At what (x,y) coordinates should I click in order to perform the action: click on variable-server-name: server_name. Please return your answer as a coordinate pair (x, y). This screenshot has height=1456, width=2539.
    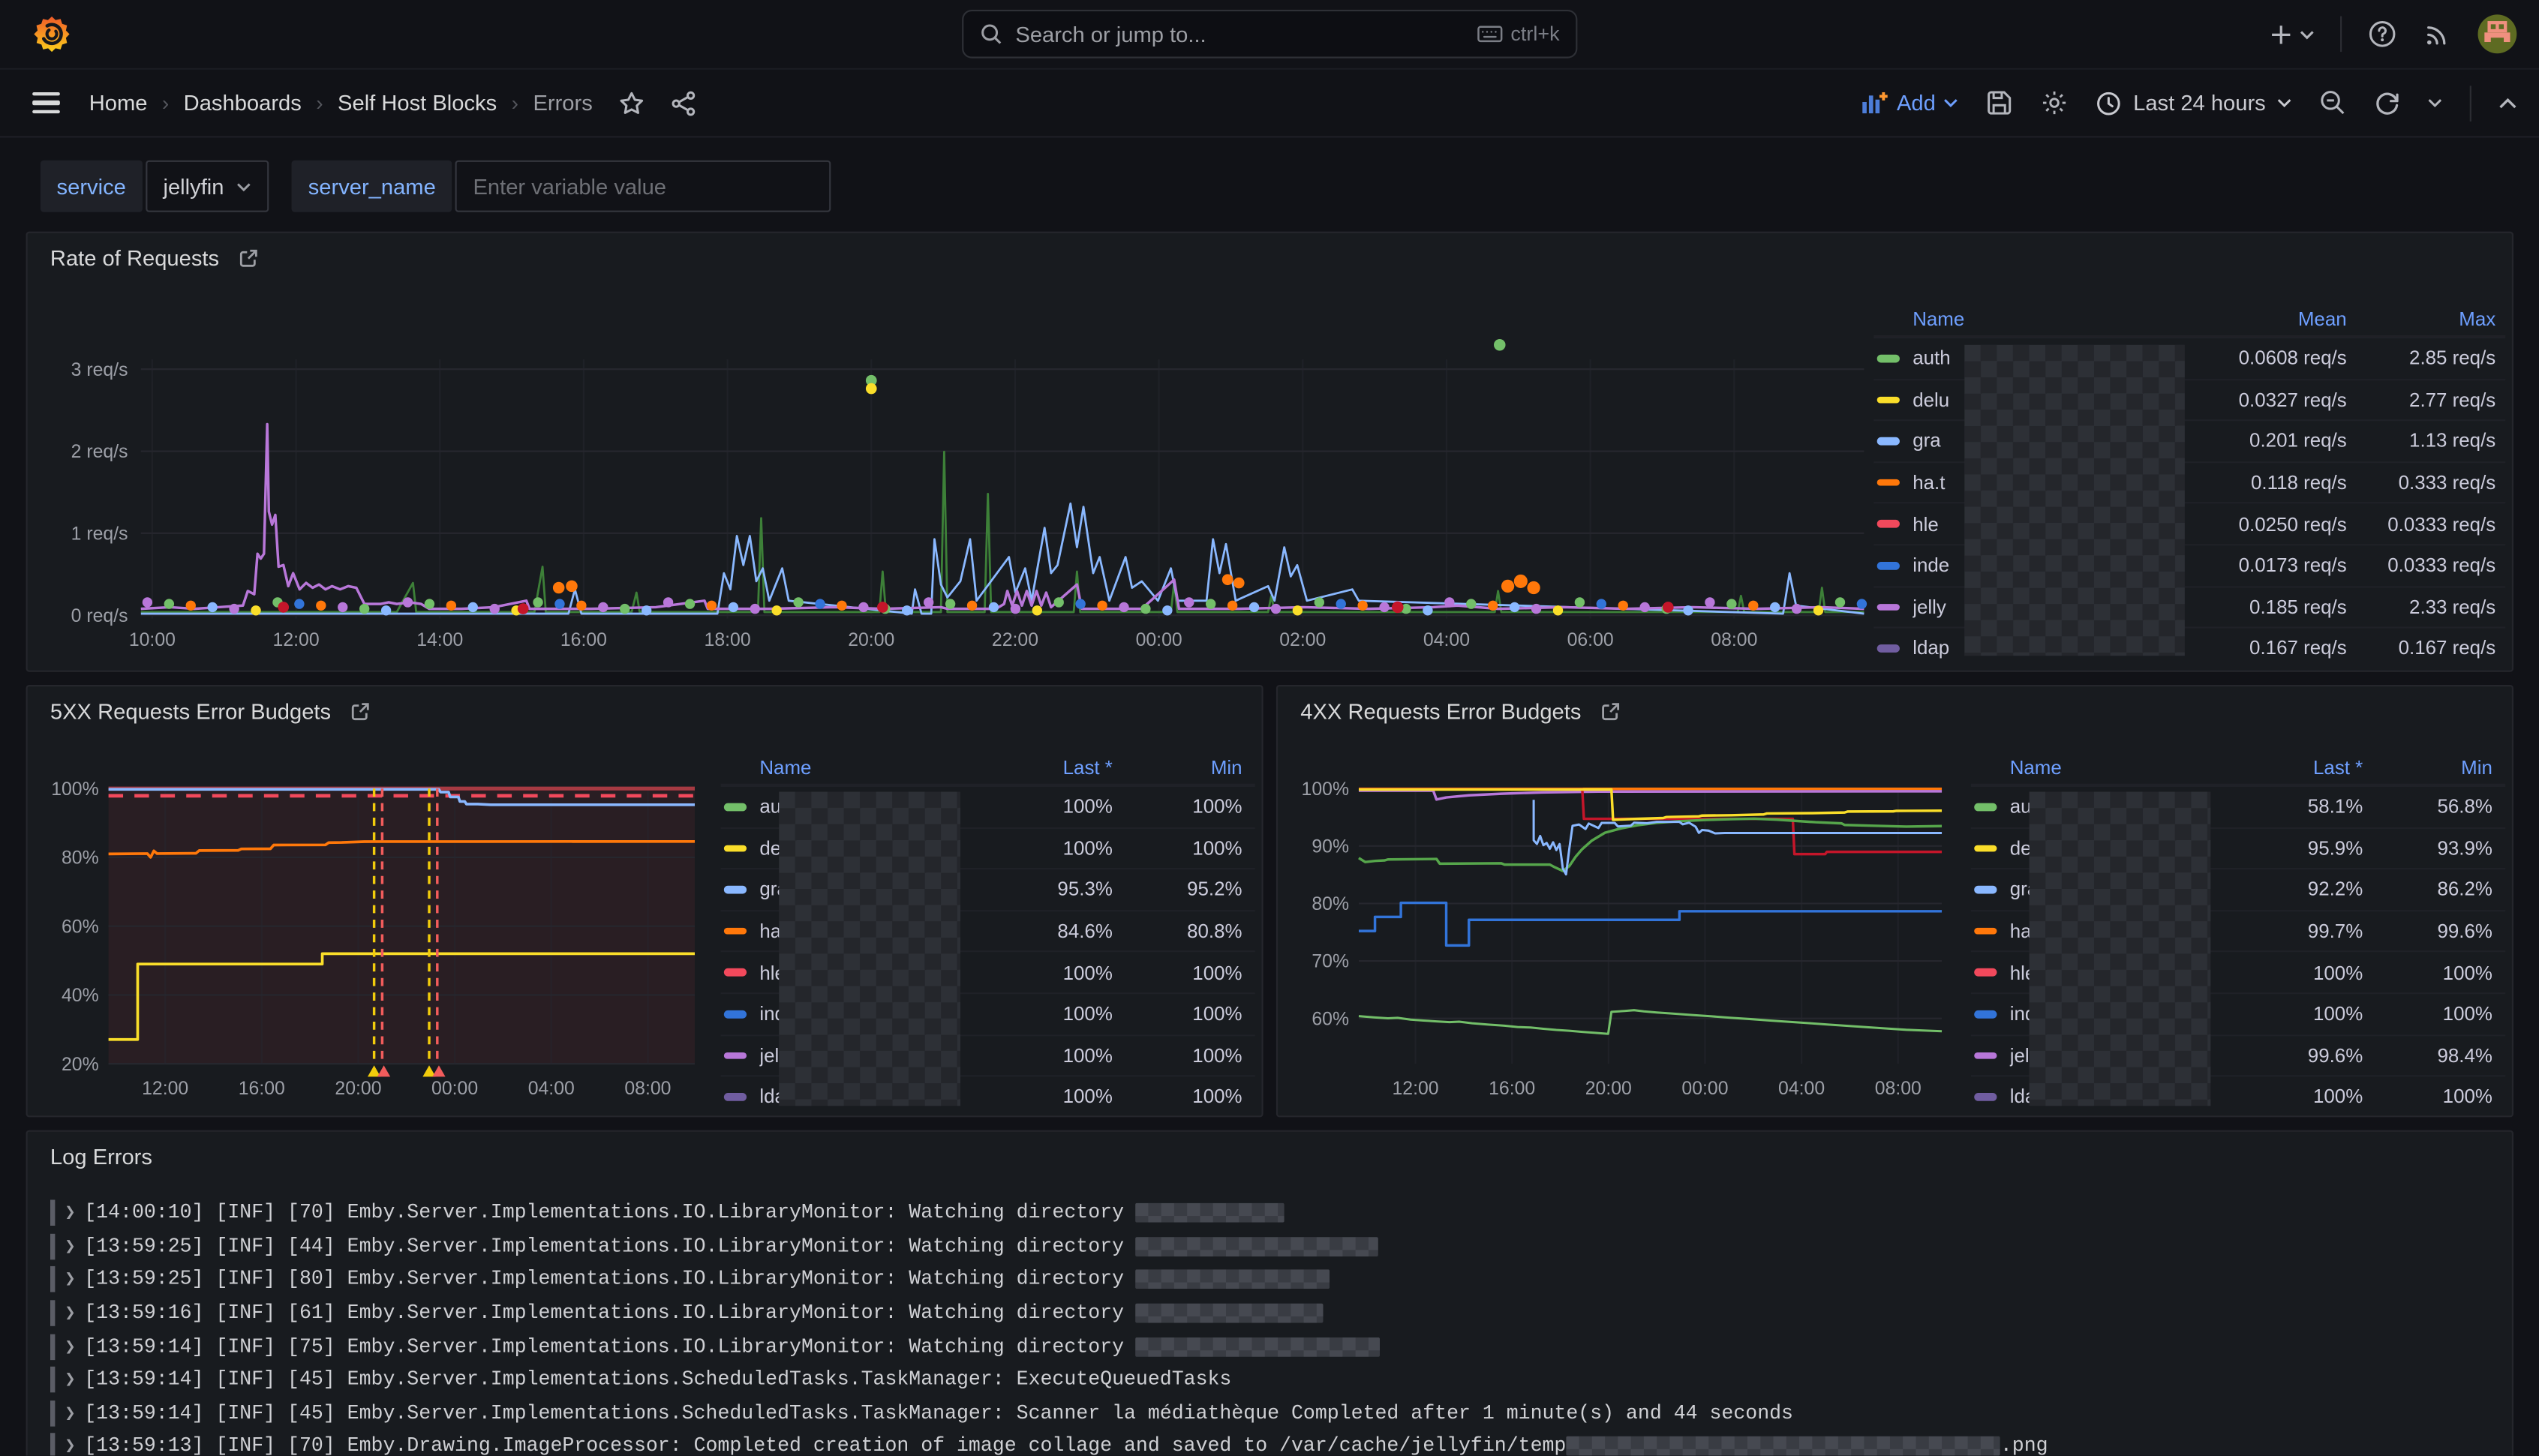
    Looking at the image, I should click on (561, 186).